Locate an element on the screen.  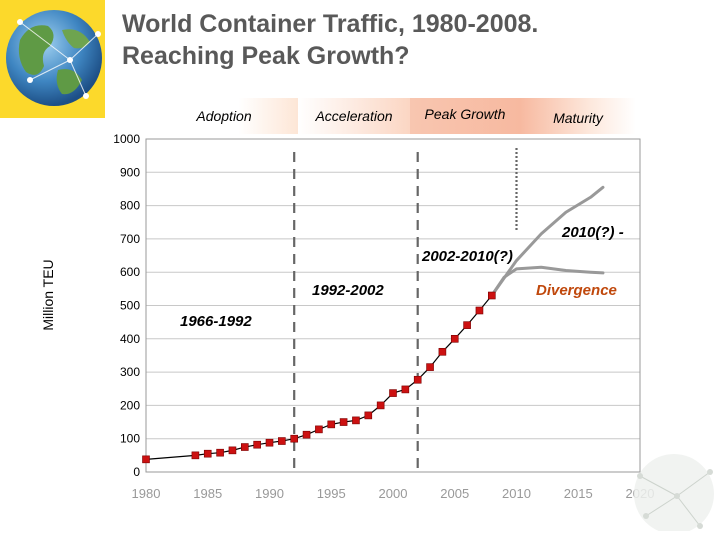
phase-adoption: Adoption is located at coordinates (224, 116).